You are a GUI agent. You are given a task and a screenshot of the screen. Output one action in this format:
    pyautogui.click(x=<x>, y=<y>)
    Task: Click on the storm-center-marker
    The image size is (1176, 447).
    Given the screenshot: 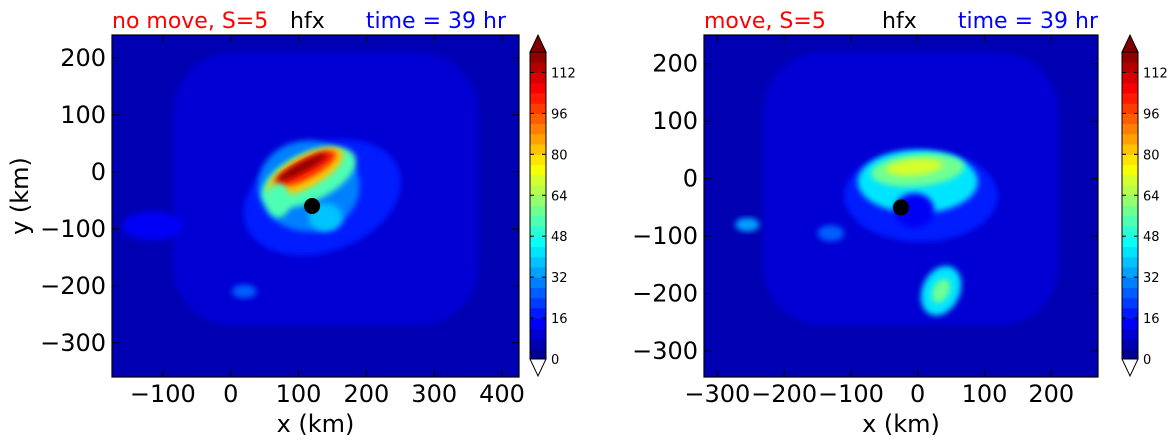 What is the action you would take?
    pyautogui.click(x=312, y=206)
    